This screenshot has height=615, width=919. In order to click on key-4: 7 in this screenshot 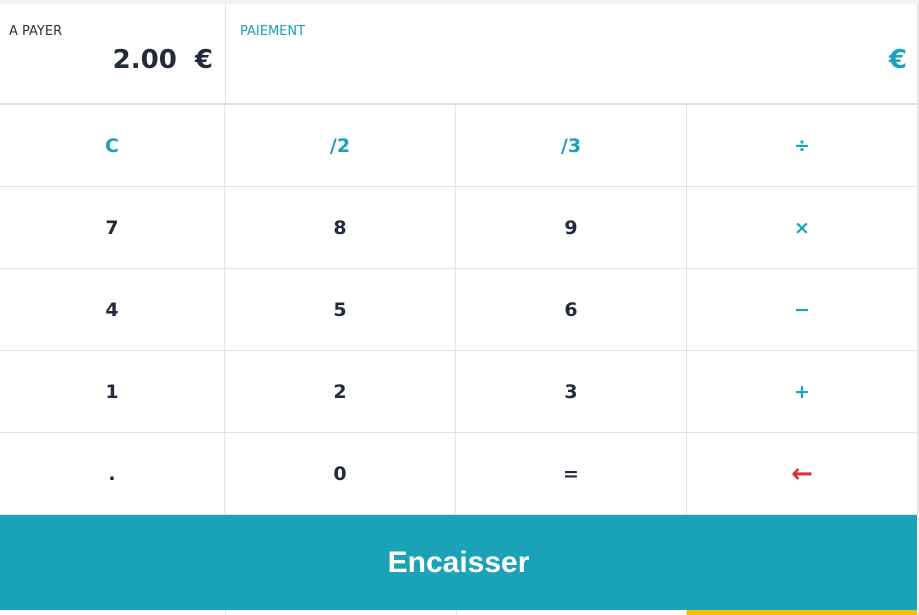, I will do `click(112, 228)`.